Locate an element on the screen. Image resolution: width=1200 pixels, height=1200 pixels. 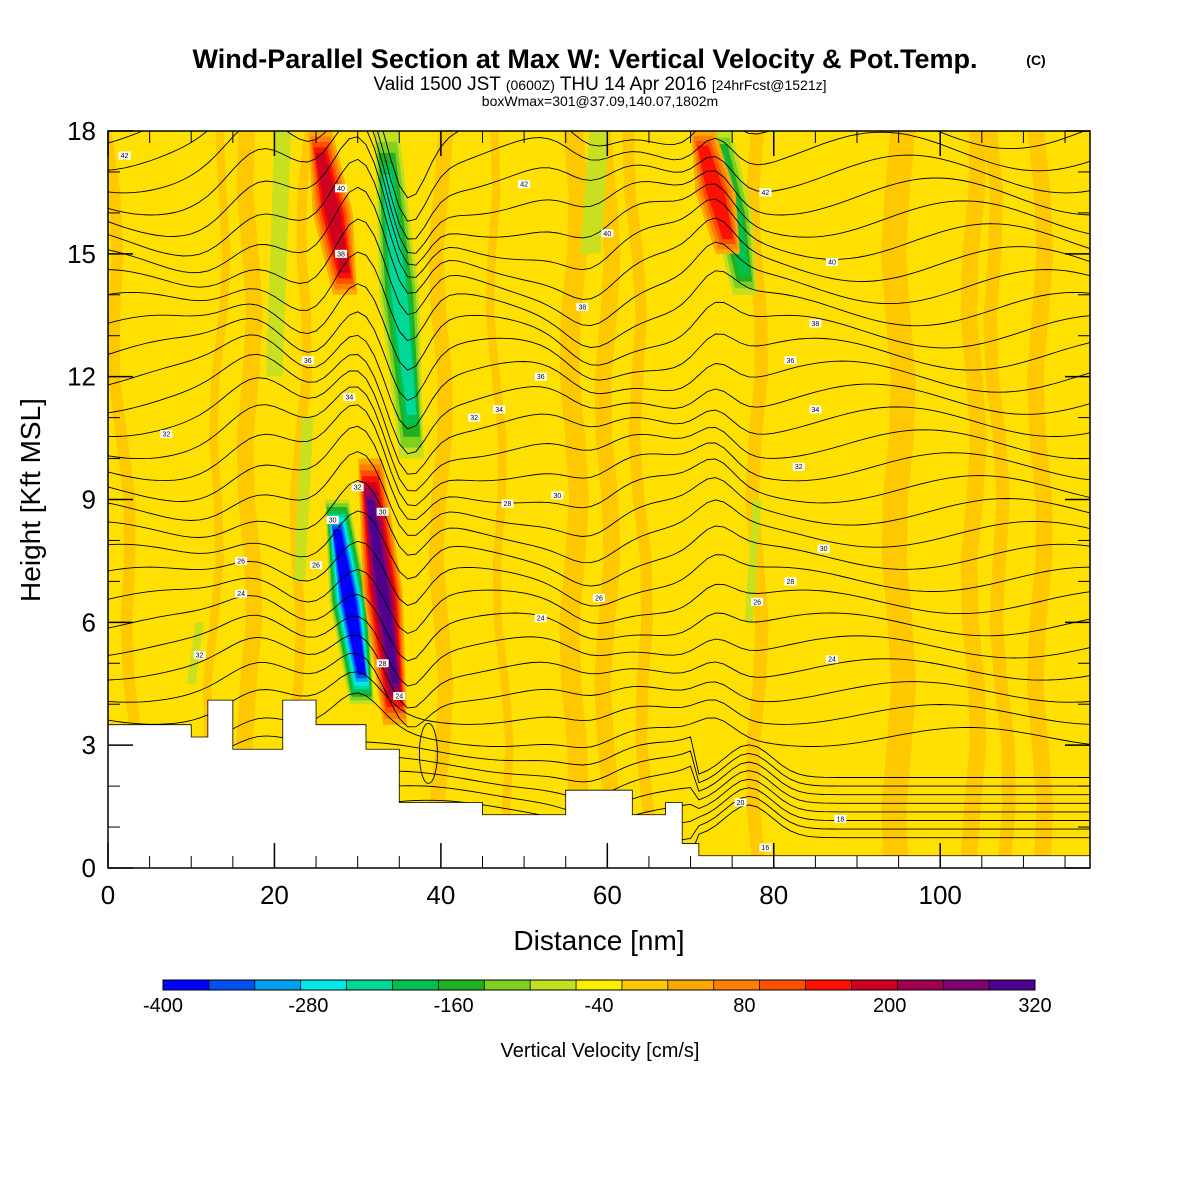
theta-contour-label: 16 is located at coordinates (765, 847).